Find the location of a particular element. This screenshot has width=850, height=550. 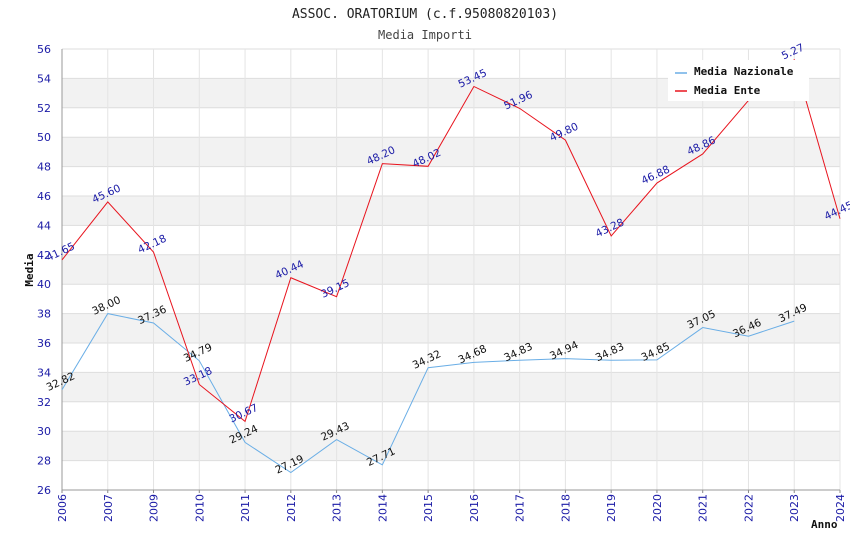

legend: Media Nazionale Media Ente is located at coordinates (738, 80).